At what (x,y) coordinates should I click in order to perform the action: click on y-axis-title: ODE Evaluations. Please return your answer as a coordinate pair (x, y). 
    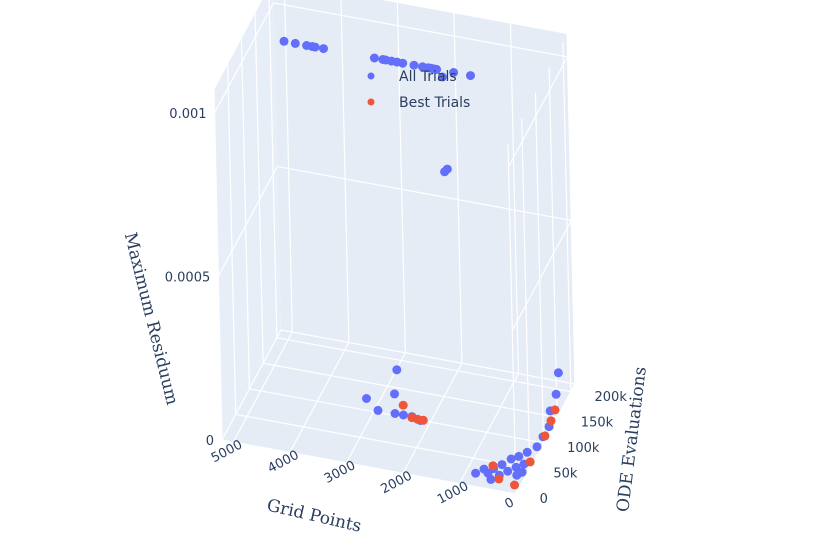
    Looking at the image, I should click on (632, 440).